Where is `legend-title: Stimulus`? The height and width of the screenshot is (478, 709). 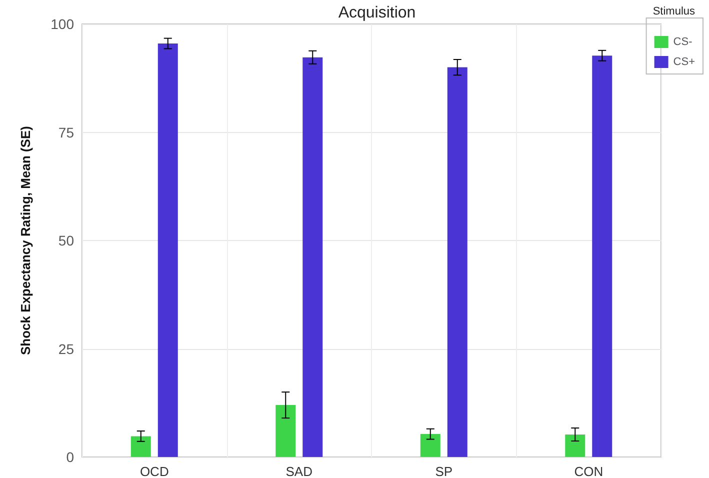 legend-title: Stimulus is located at coordinates (674, 12).